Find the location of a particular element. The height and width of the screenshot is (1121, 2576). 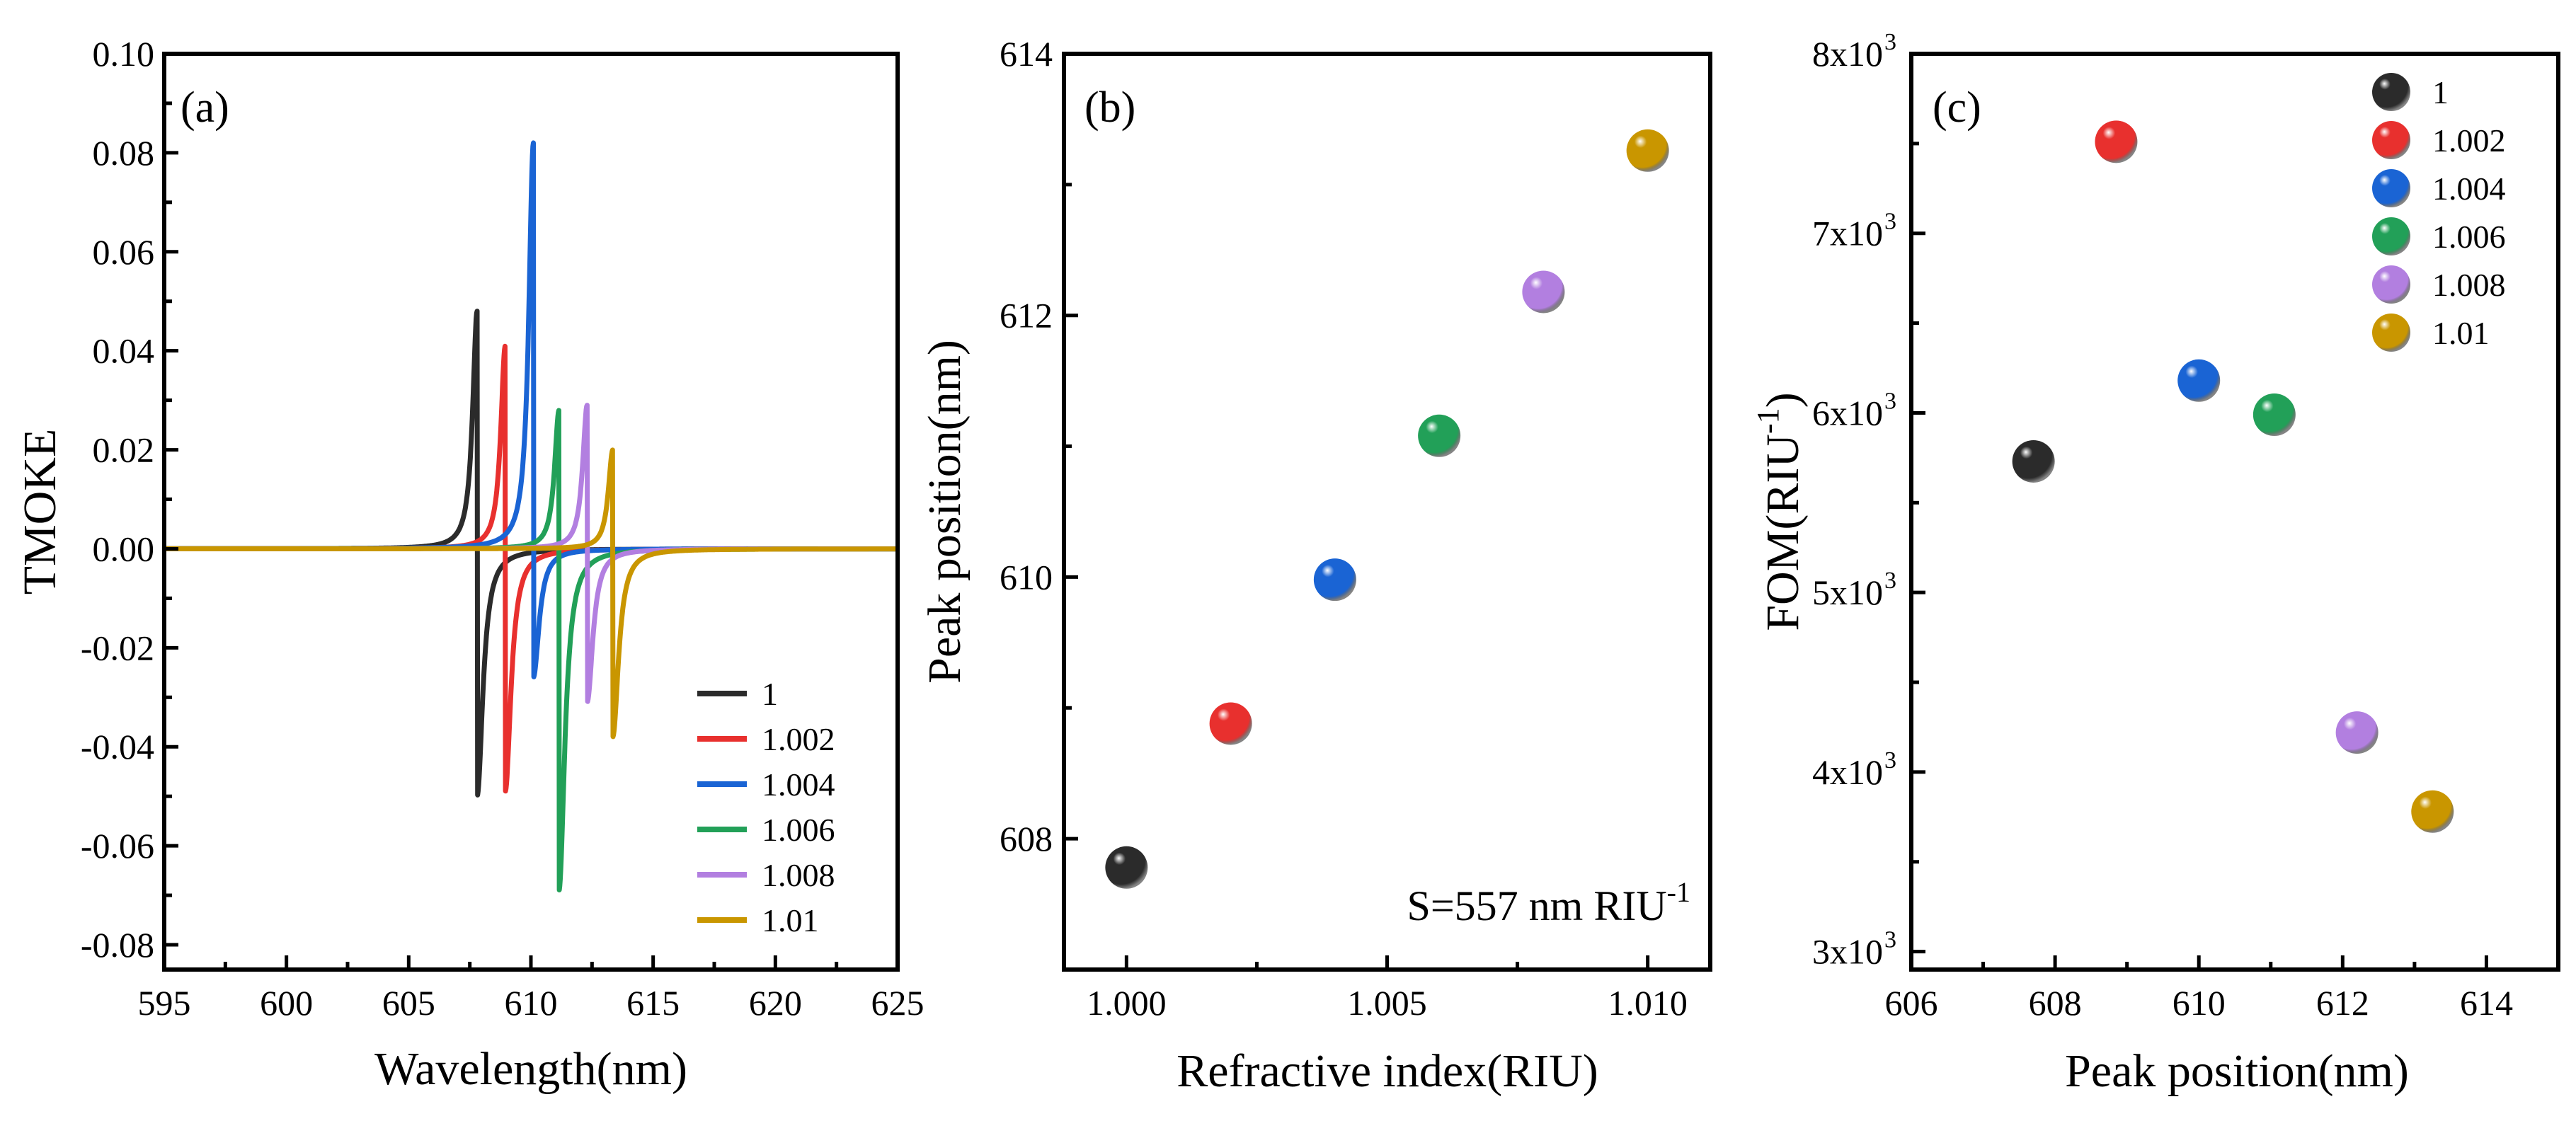

a-x-tick-label: 600 is located at coordinates (286, 1003).